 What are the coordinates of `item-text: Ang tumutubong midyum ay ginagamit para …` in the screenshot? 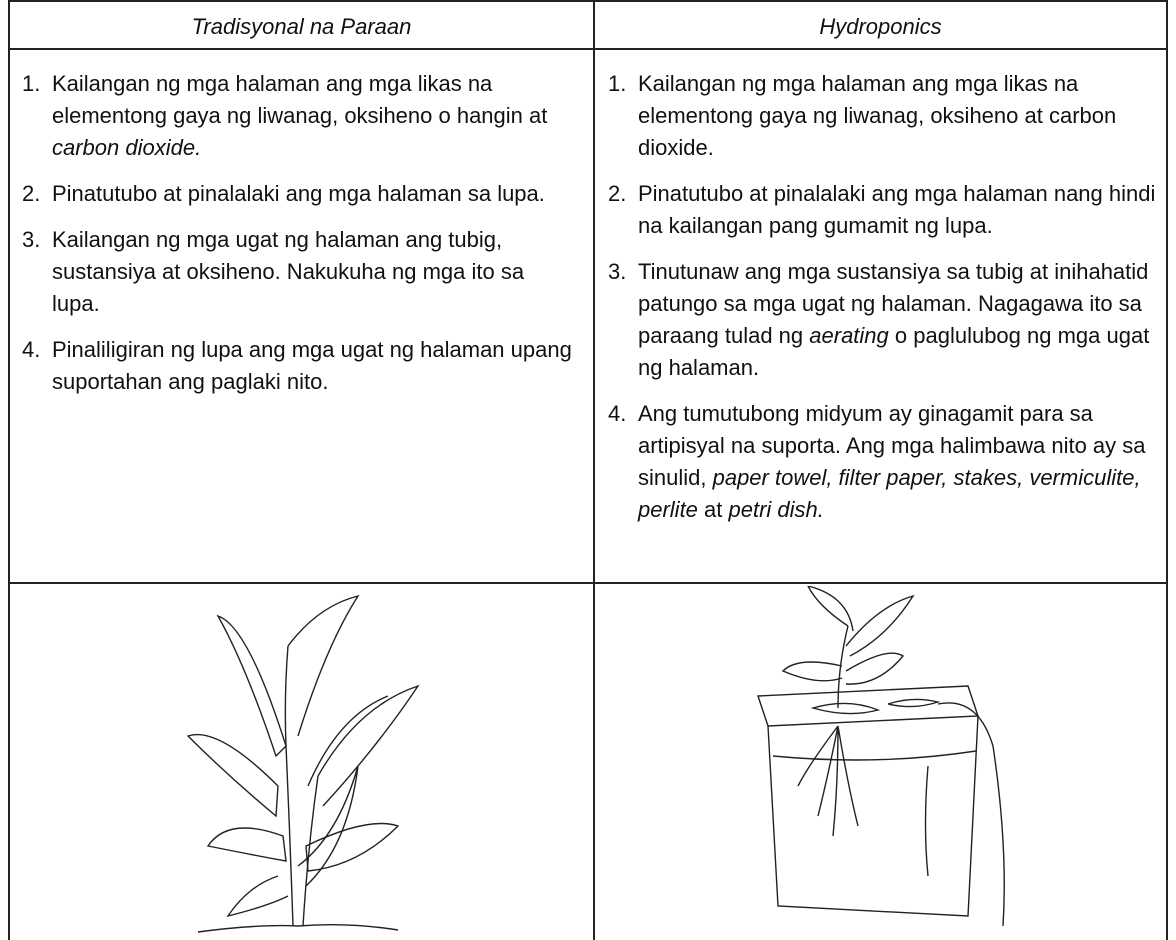 It's located at (903, 462).